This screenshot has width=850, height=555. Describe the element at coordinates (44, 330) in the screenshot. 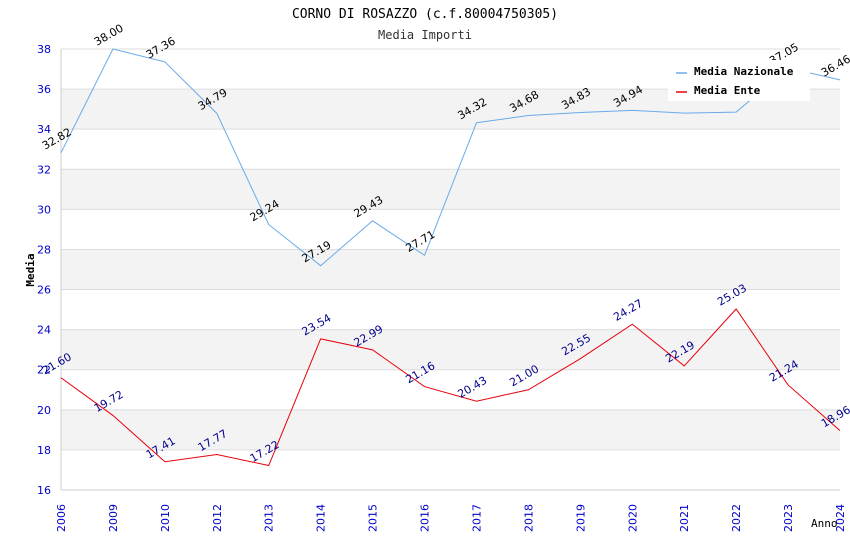

I see `y-tick-label: 24` at that location.